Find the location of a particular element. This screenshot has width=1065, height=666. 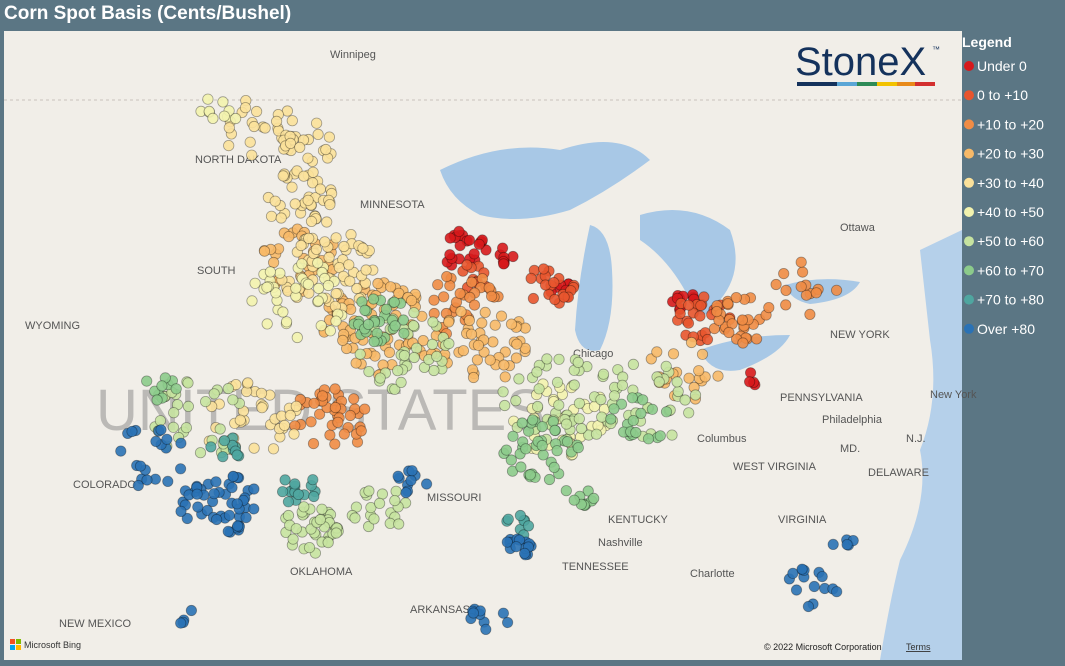

lake is located at coordinates (594, 288).